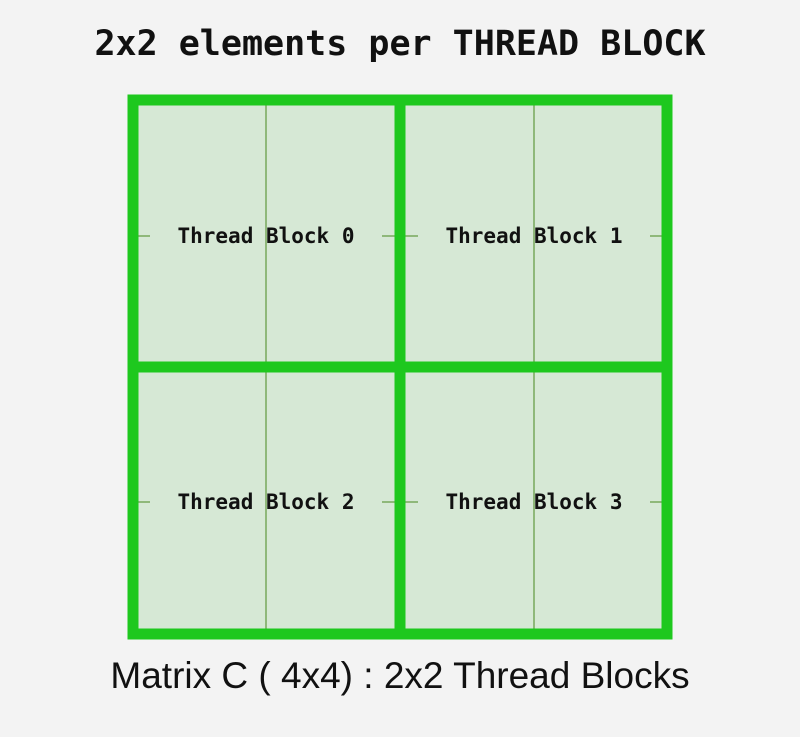  I want to click on thread-block-1-label: Thread Block 1, so click(533, 236).